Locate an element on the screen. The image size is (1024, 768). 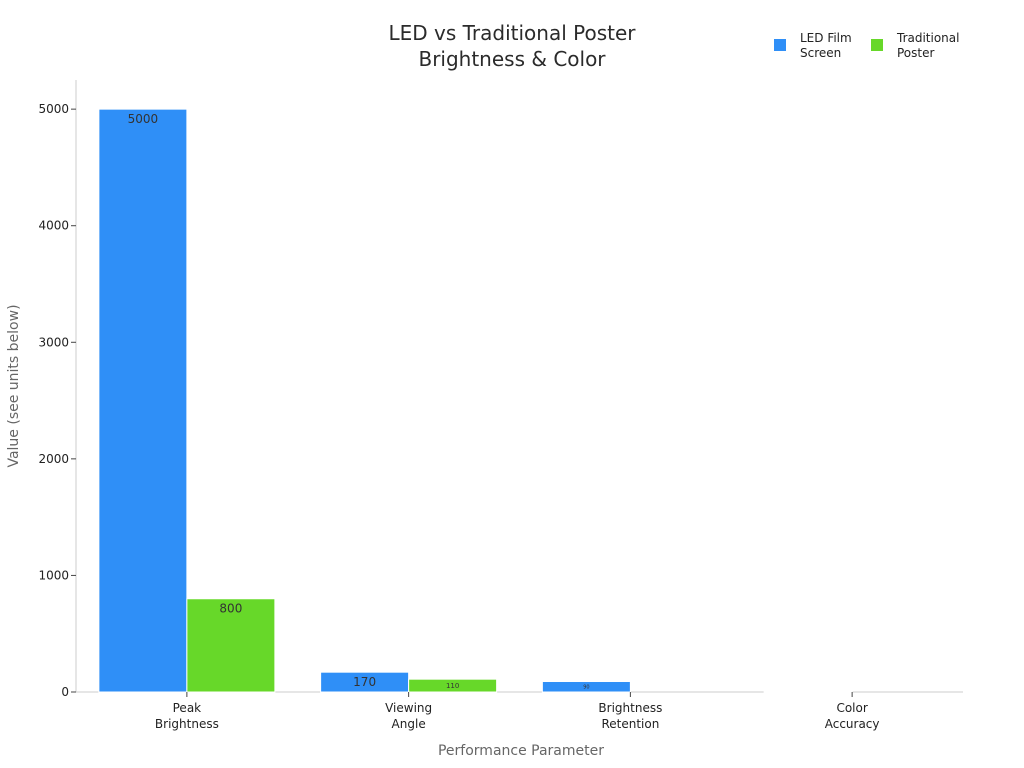
legend-label-led-line-2: Screen is located at coordinates (820, 53).